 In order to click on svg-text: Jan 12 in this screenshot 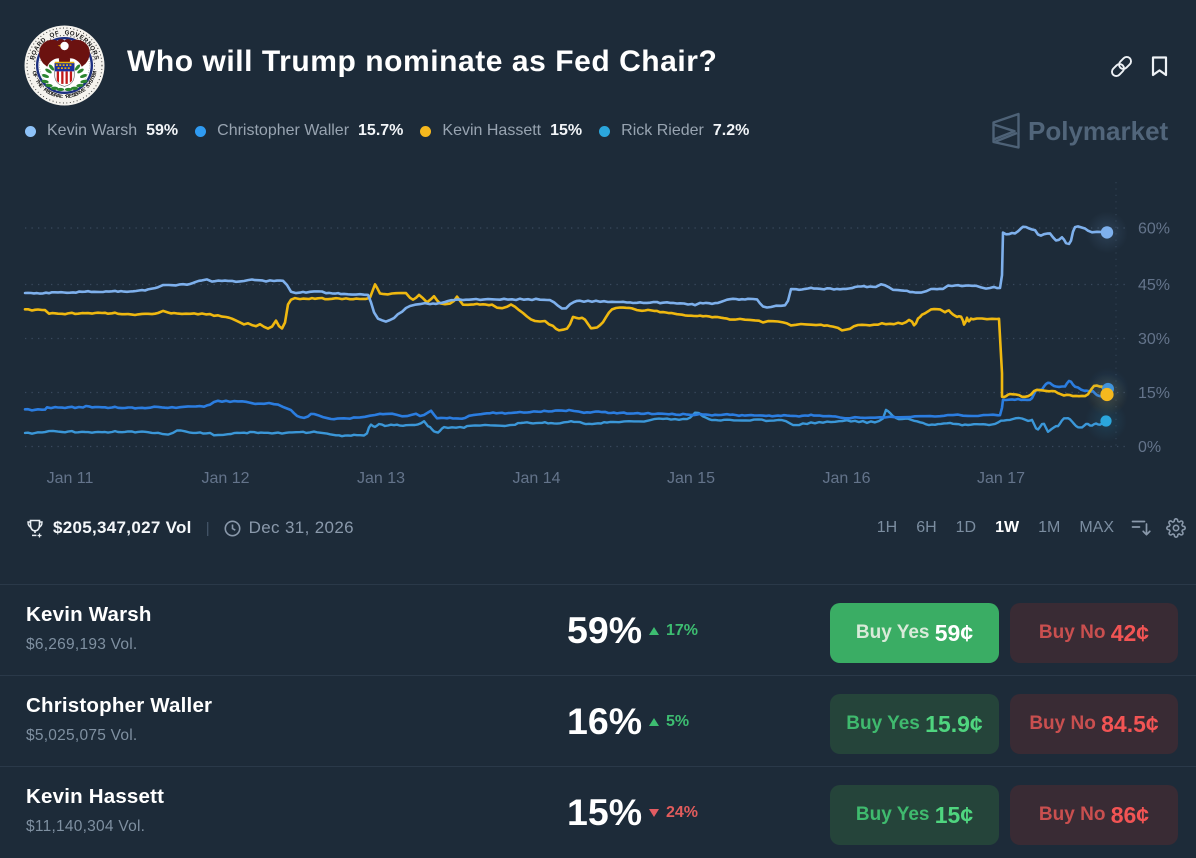, I will do `click(225, 478)`.